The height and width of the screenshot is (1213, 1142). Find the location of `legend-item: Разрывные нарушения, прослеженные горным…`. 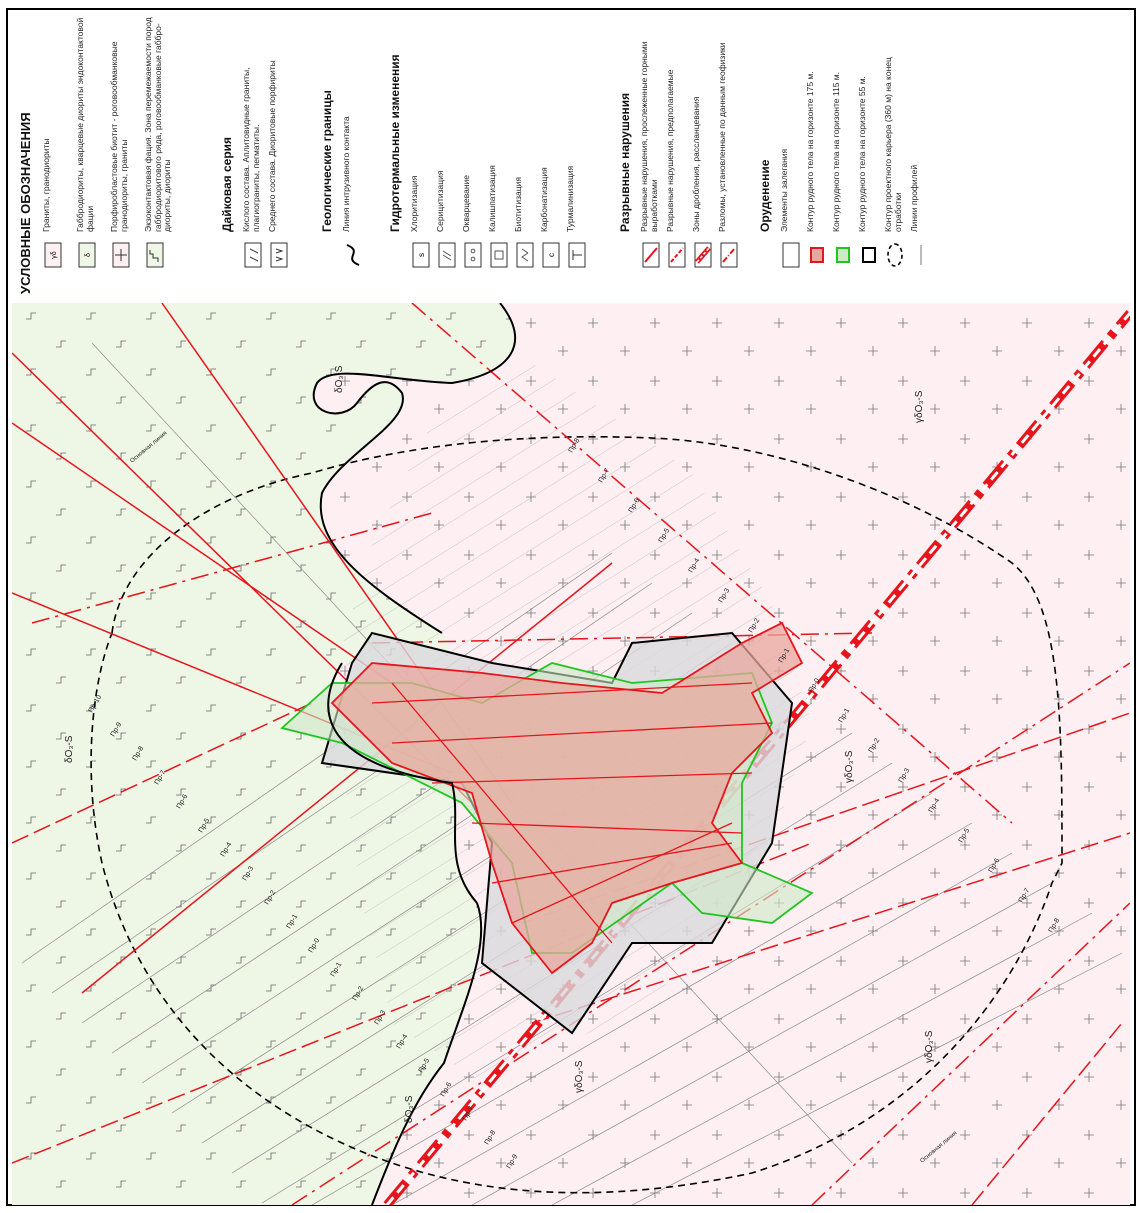

legend-item: Разрывные нарушения, прослеженные горным… is located at coordinates (651, 154).